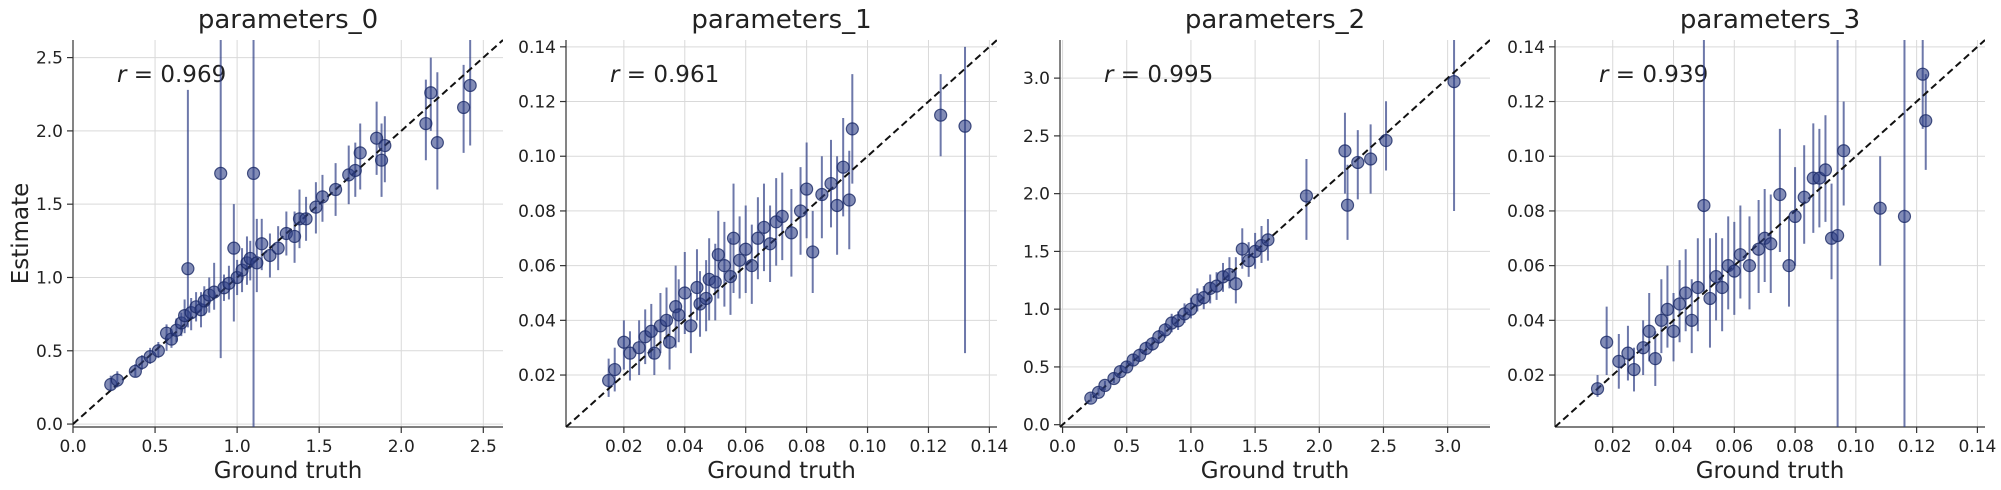  Describe the element at coordinates (1275, 20) in the screenshot. I see `panel-title: parameters_2` at that location.